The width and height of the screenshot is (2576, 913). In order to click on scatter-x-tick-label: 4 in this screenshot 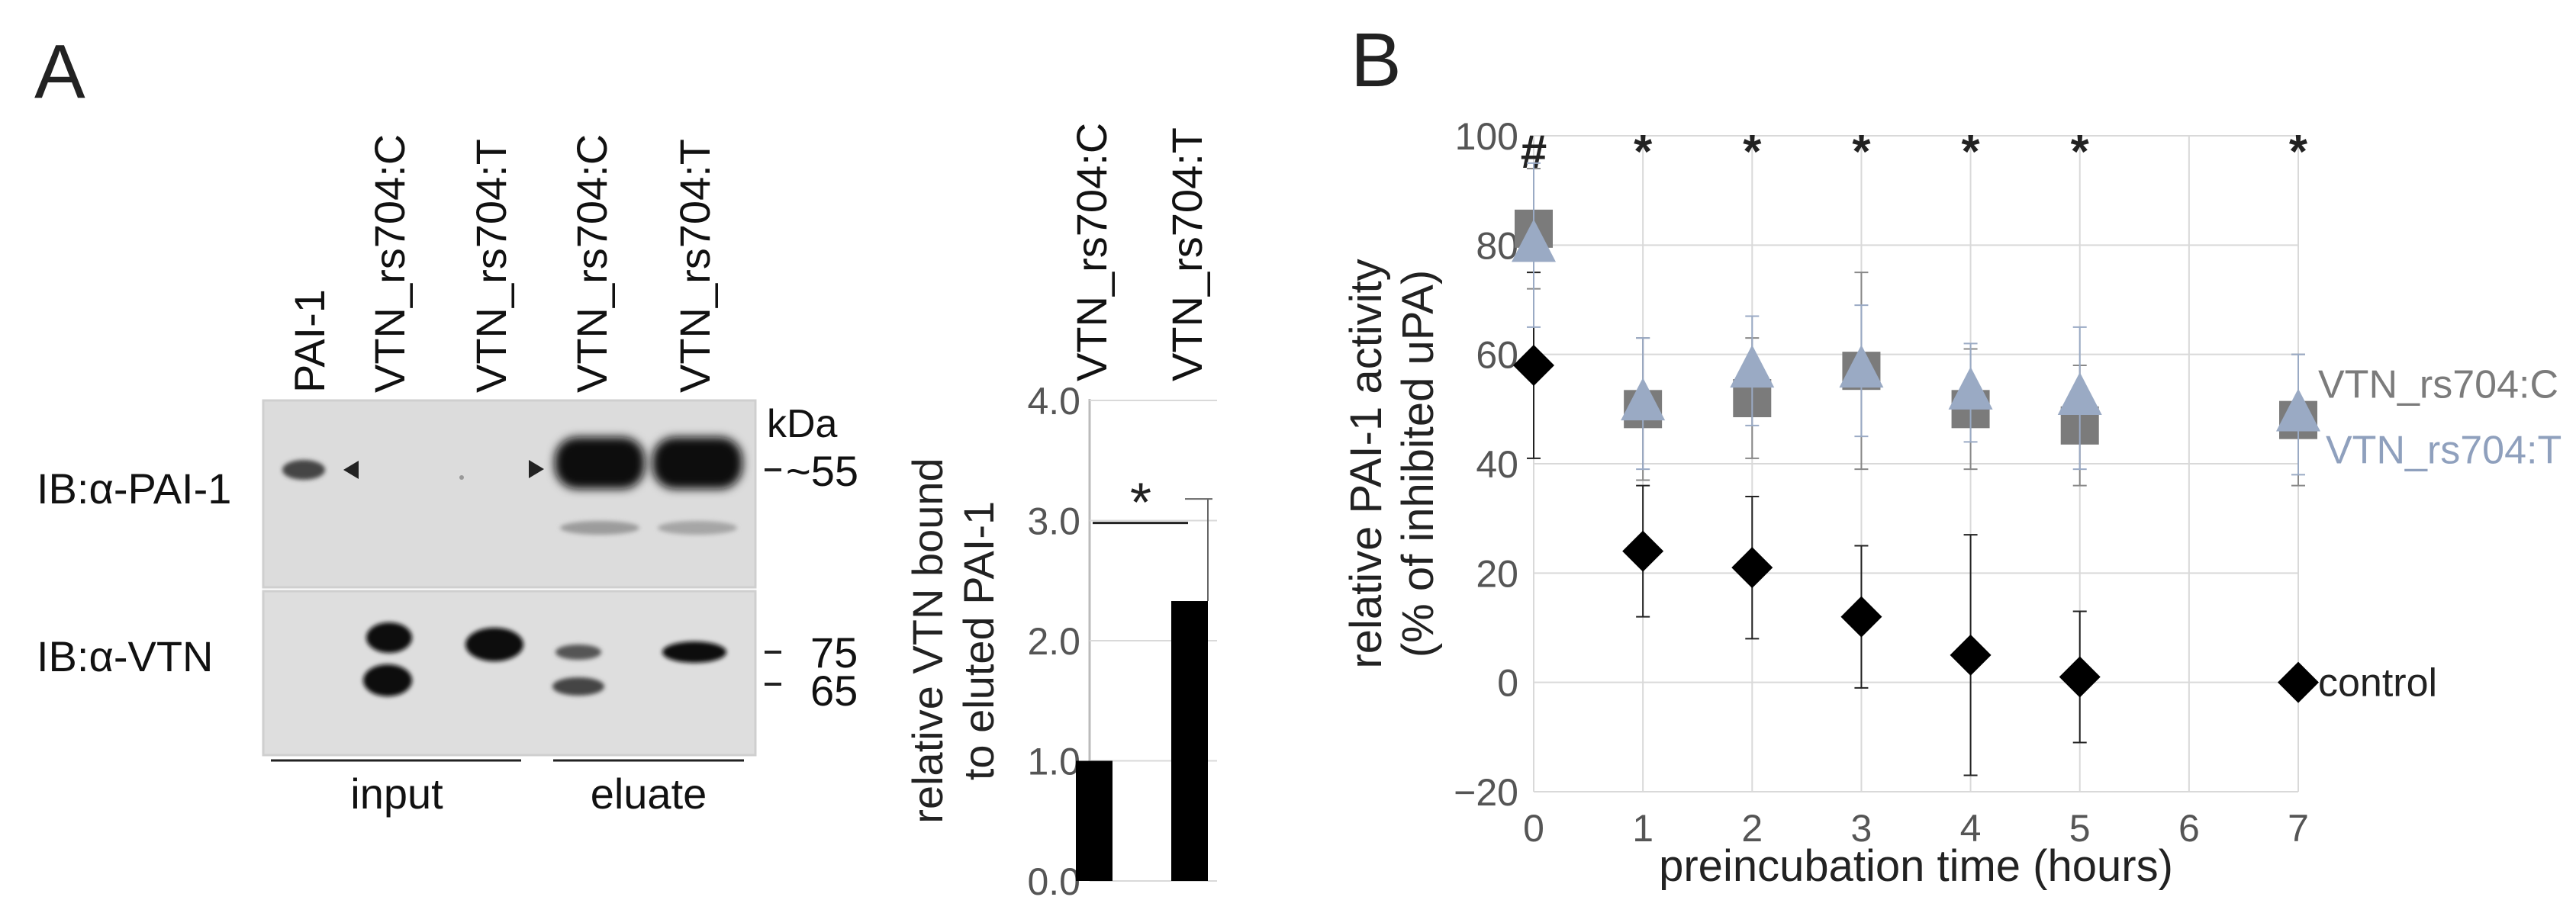, I will do `click(1971, 828)`.